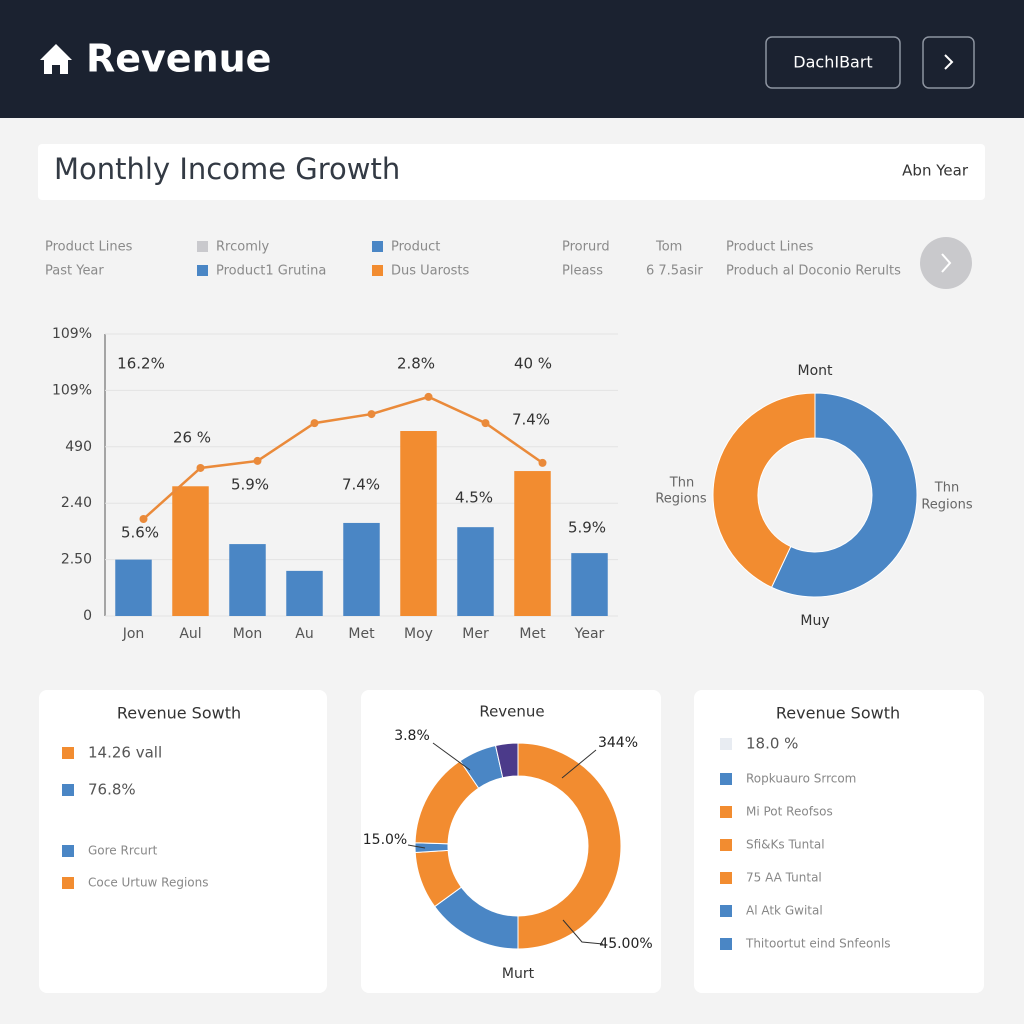 This screenshot has height=1024, width=1024. What do you see at coordinates (248, 634) in the screenshot?
I see `x-tick-label: Mon` at bounding box center [248, 634].